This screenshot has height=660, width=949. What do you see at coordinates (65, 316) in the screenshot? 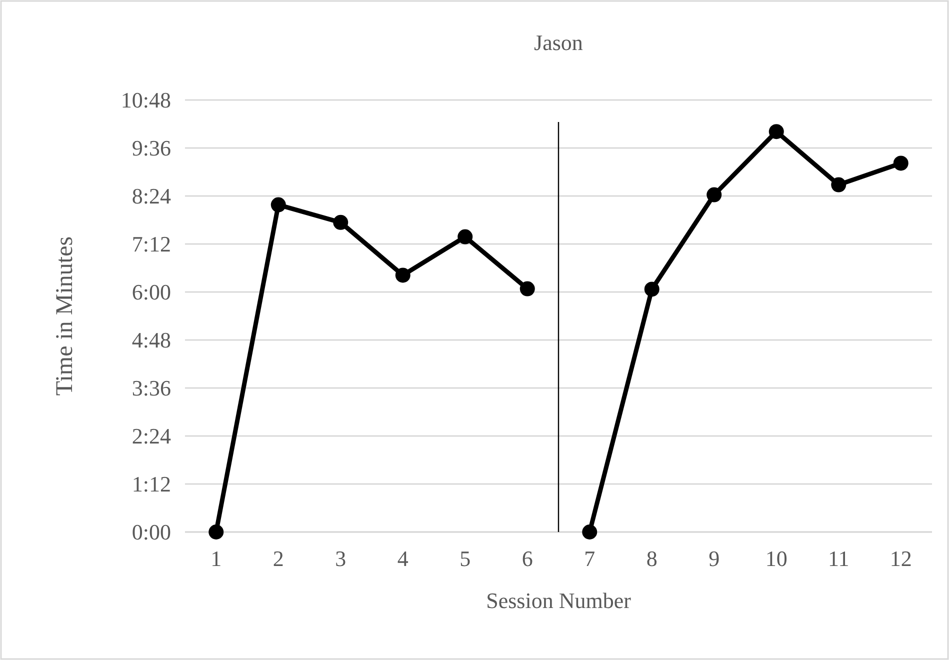
I see `y-axis-title: Time in Minutes` at bounding box center [65, 316].